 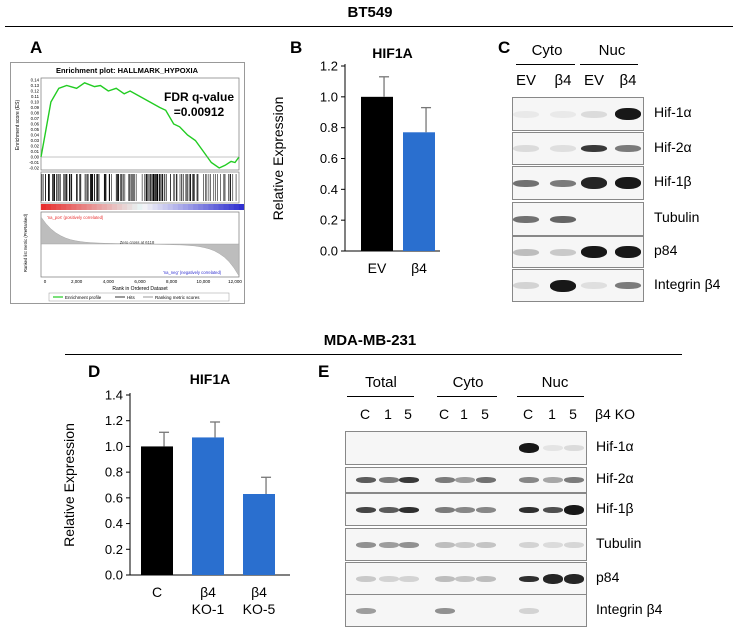 What do you see at coordinates (329, 251) in the screenshot?
I see `y-tick-label: 0.0` at bounding box center [329, 251].